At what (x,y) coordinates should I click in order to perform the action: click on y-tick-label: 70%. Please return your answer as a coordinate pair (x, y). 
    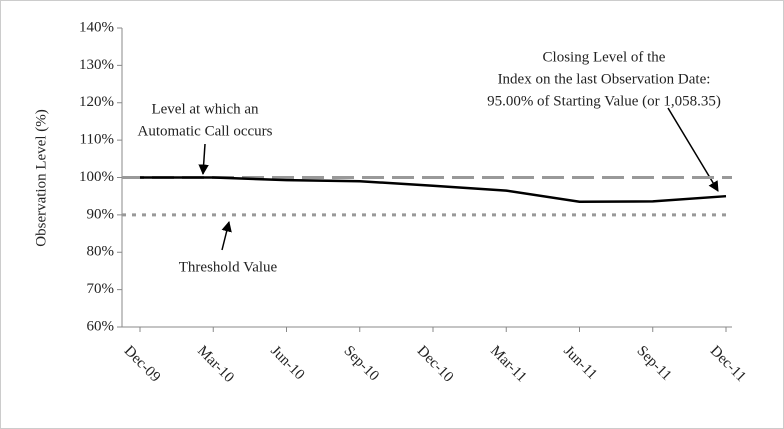
    Looking at the image, I should click on (101, 289).